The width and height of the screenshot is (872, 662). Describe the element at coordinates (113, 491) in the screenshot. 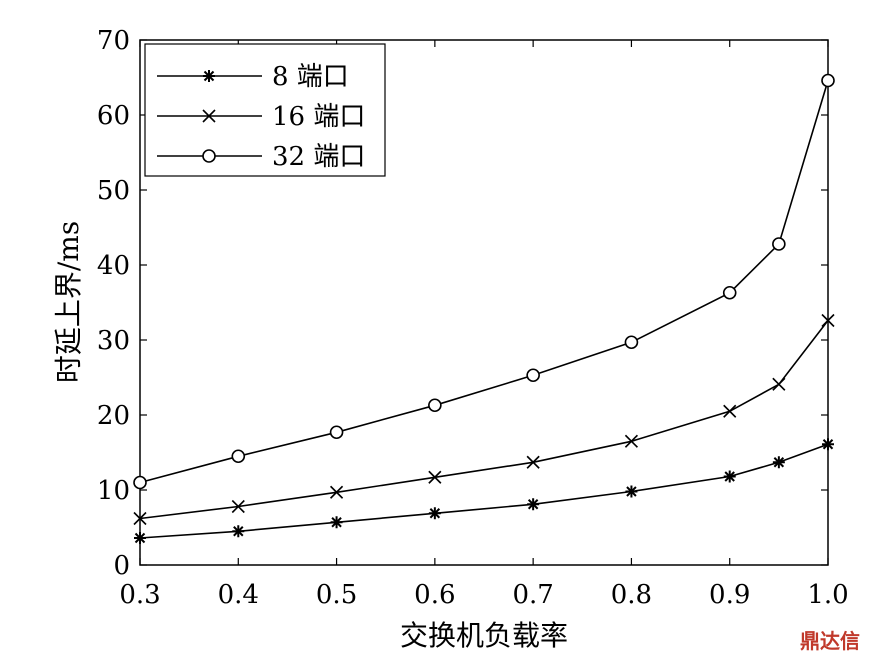

I see `y-tick-label: 10` at that location.